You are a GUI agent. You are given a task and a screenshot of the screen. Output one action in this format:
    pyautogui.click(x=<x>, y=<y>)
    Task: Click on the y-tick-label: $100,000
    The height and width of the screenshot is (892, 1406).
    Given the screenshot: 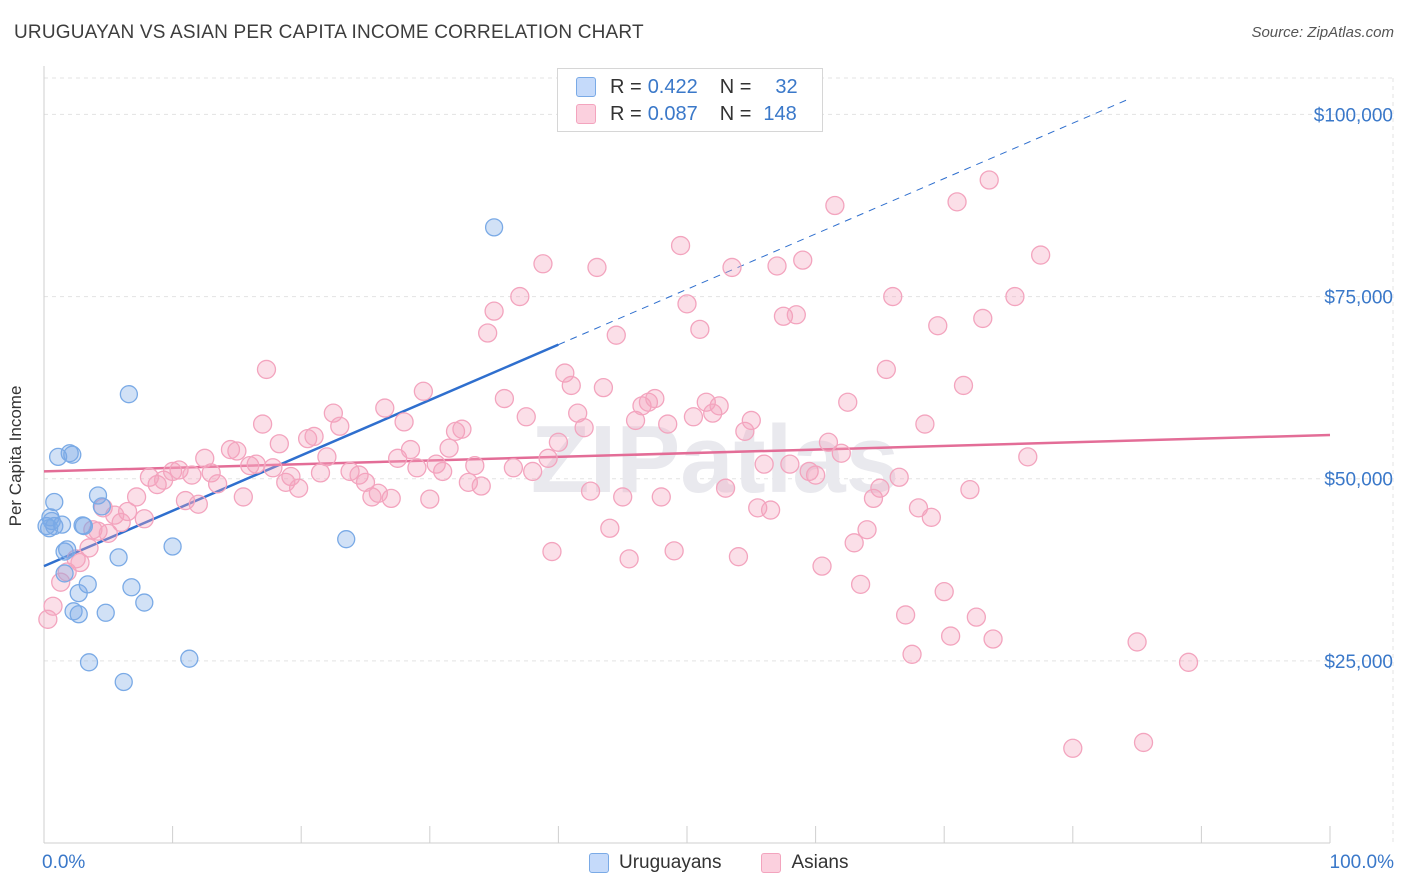 What is the action you would take?
    pyautogui.click(x=1353, y=115)
    